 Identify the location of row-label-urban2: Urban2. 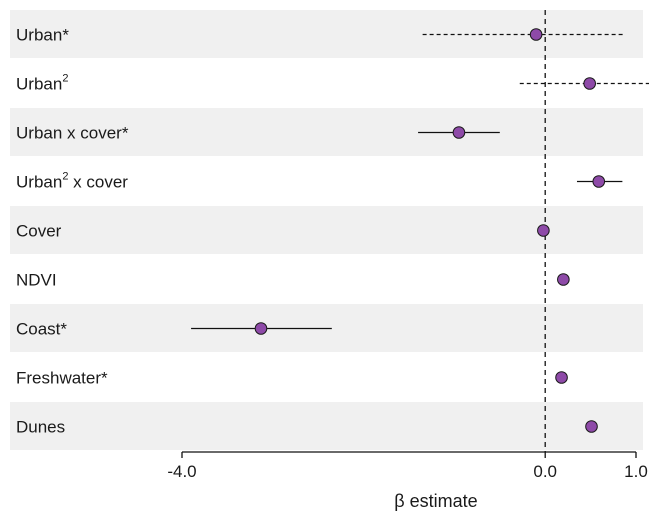
(42, 83).